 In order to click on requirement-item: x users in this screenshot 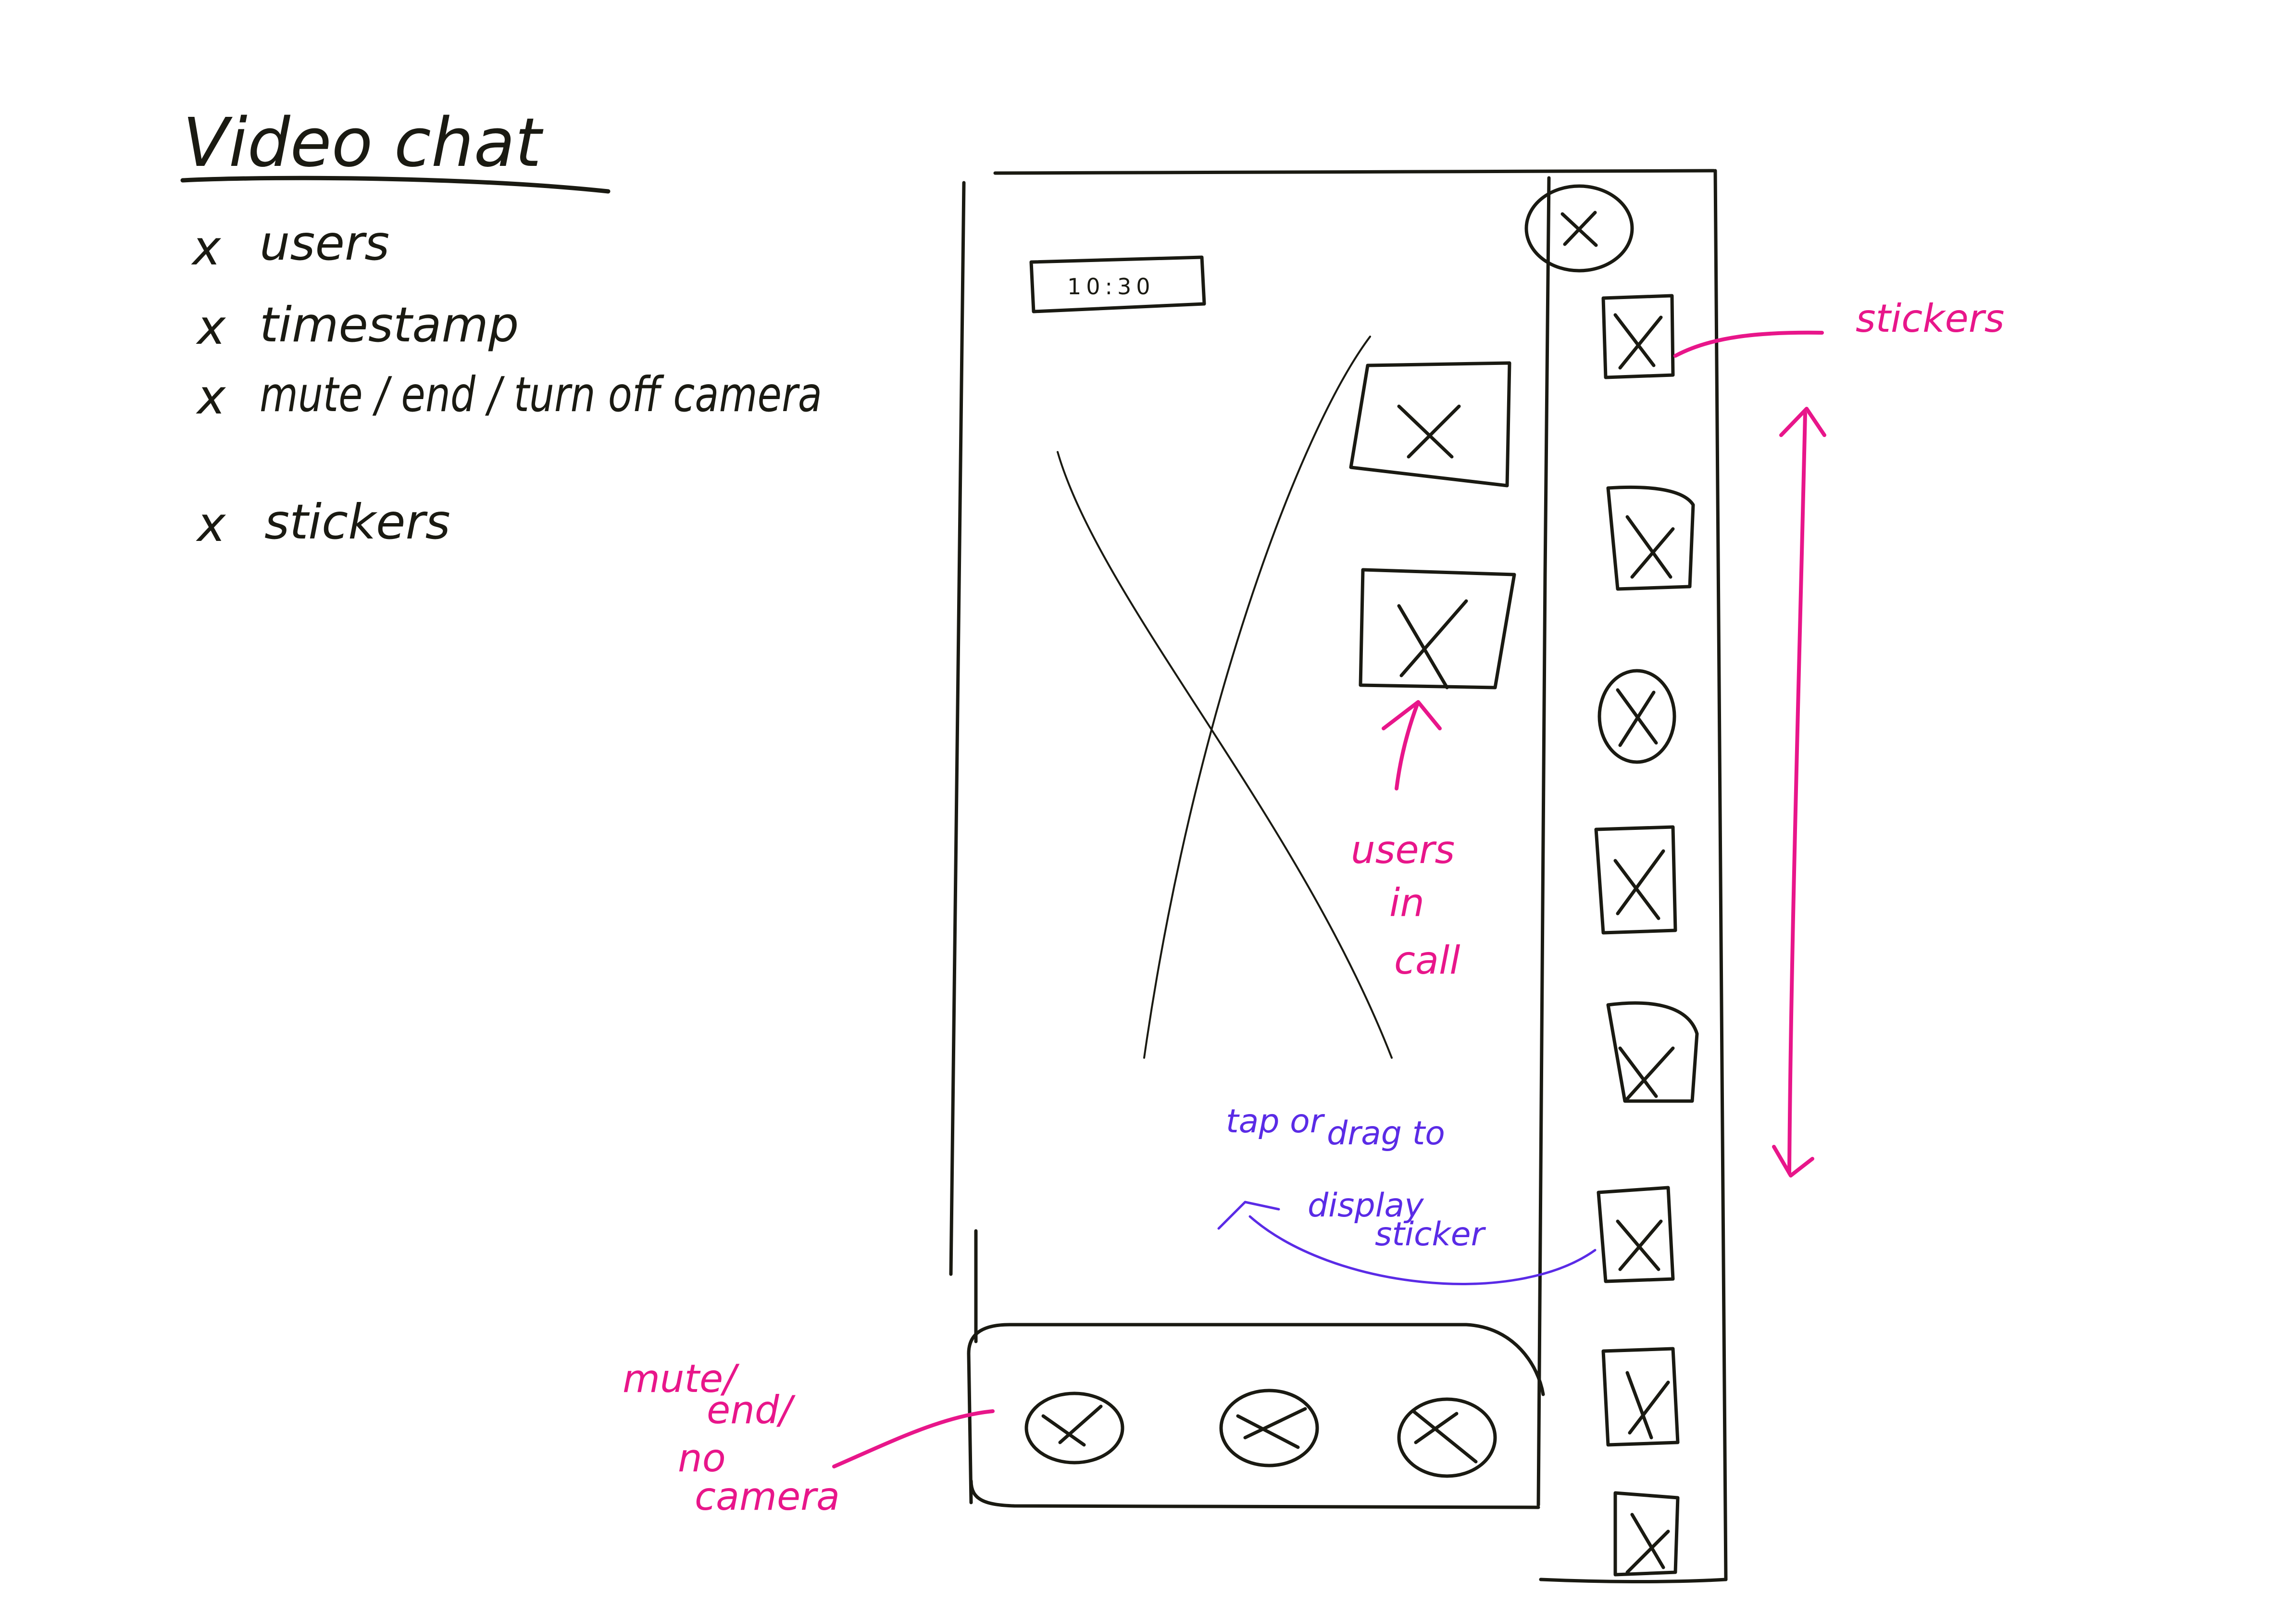, I will do `click(290, 245)`.